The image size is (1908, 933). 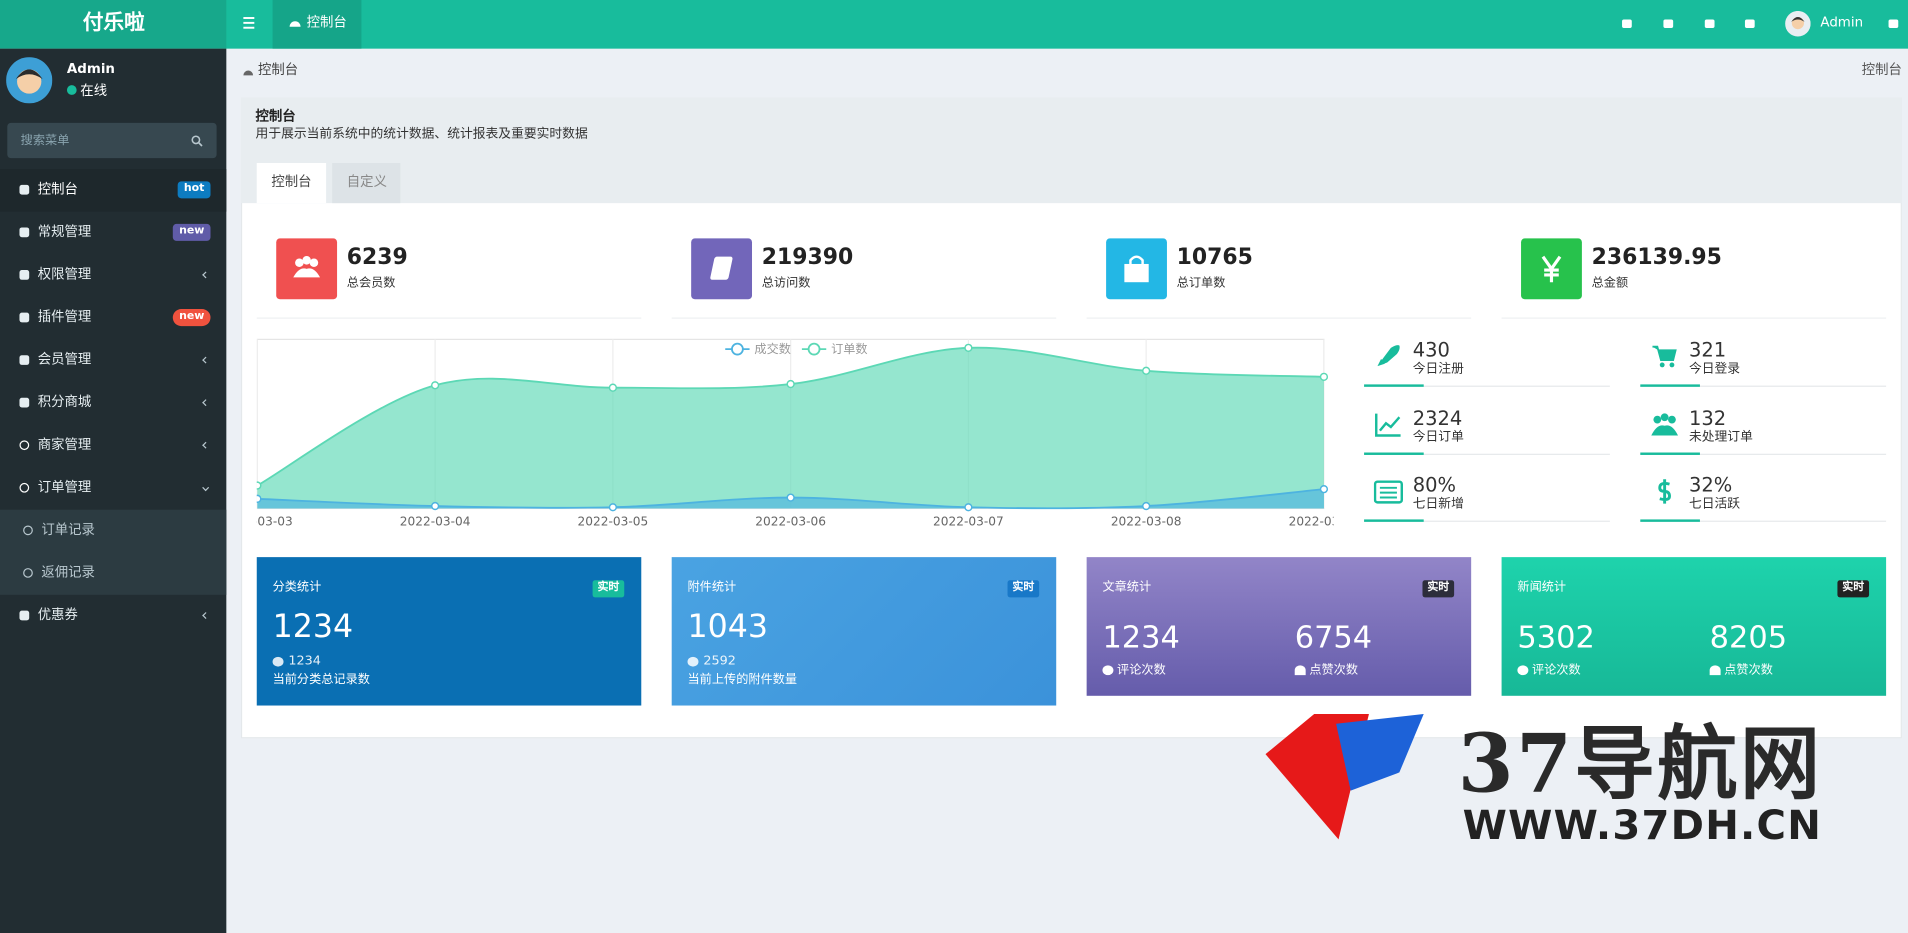 I want to click on header-tab-label: 控制台, so click(x=326, y=22).